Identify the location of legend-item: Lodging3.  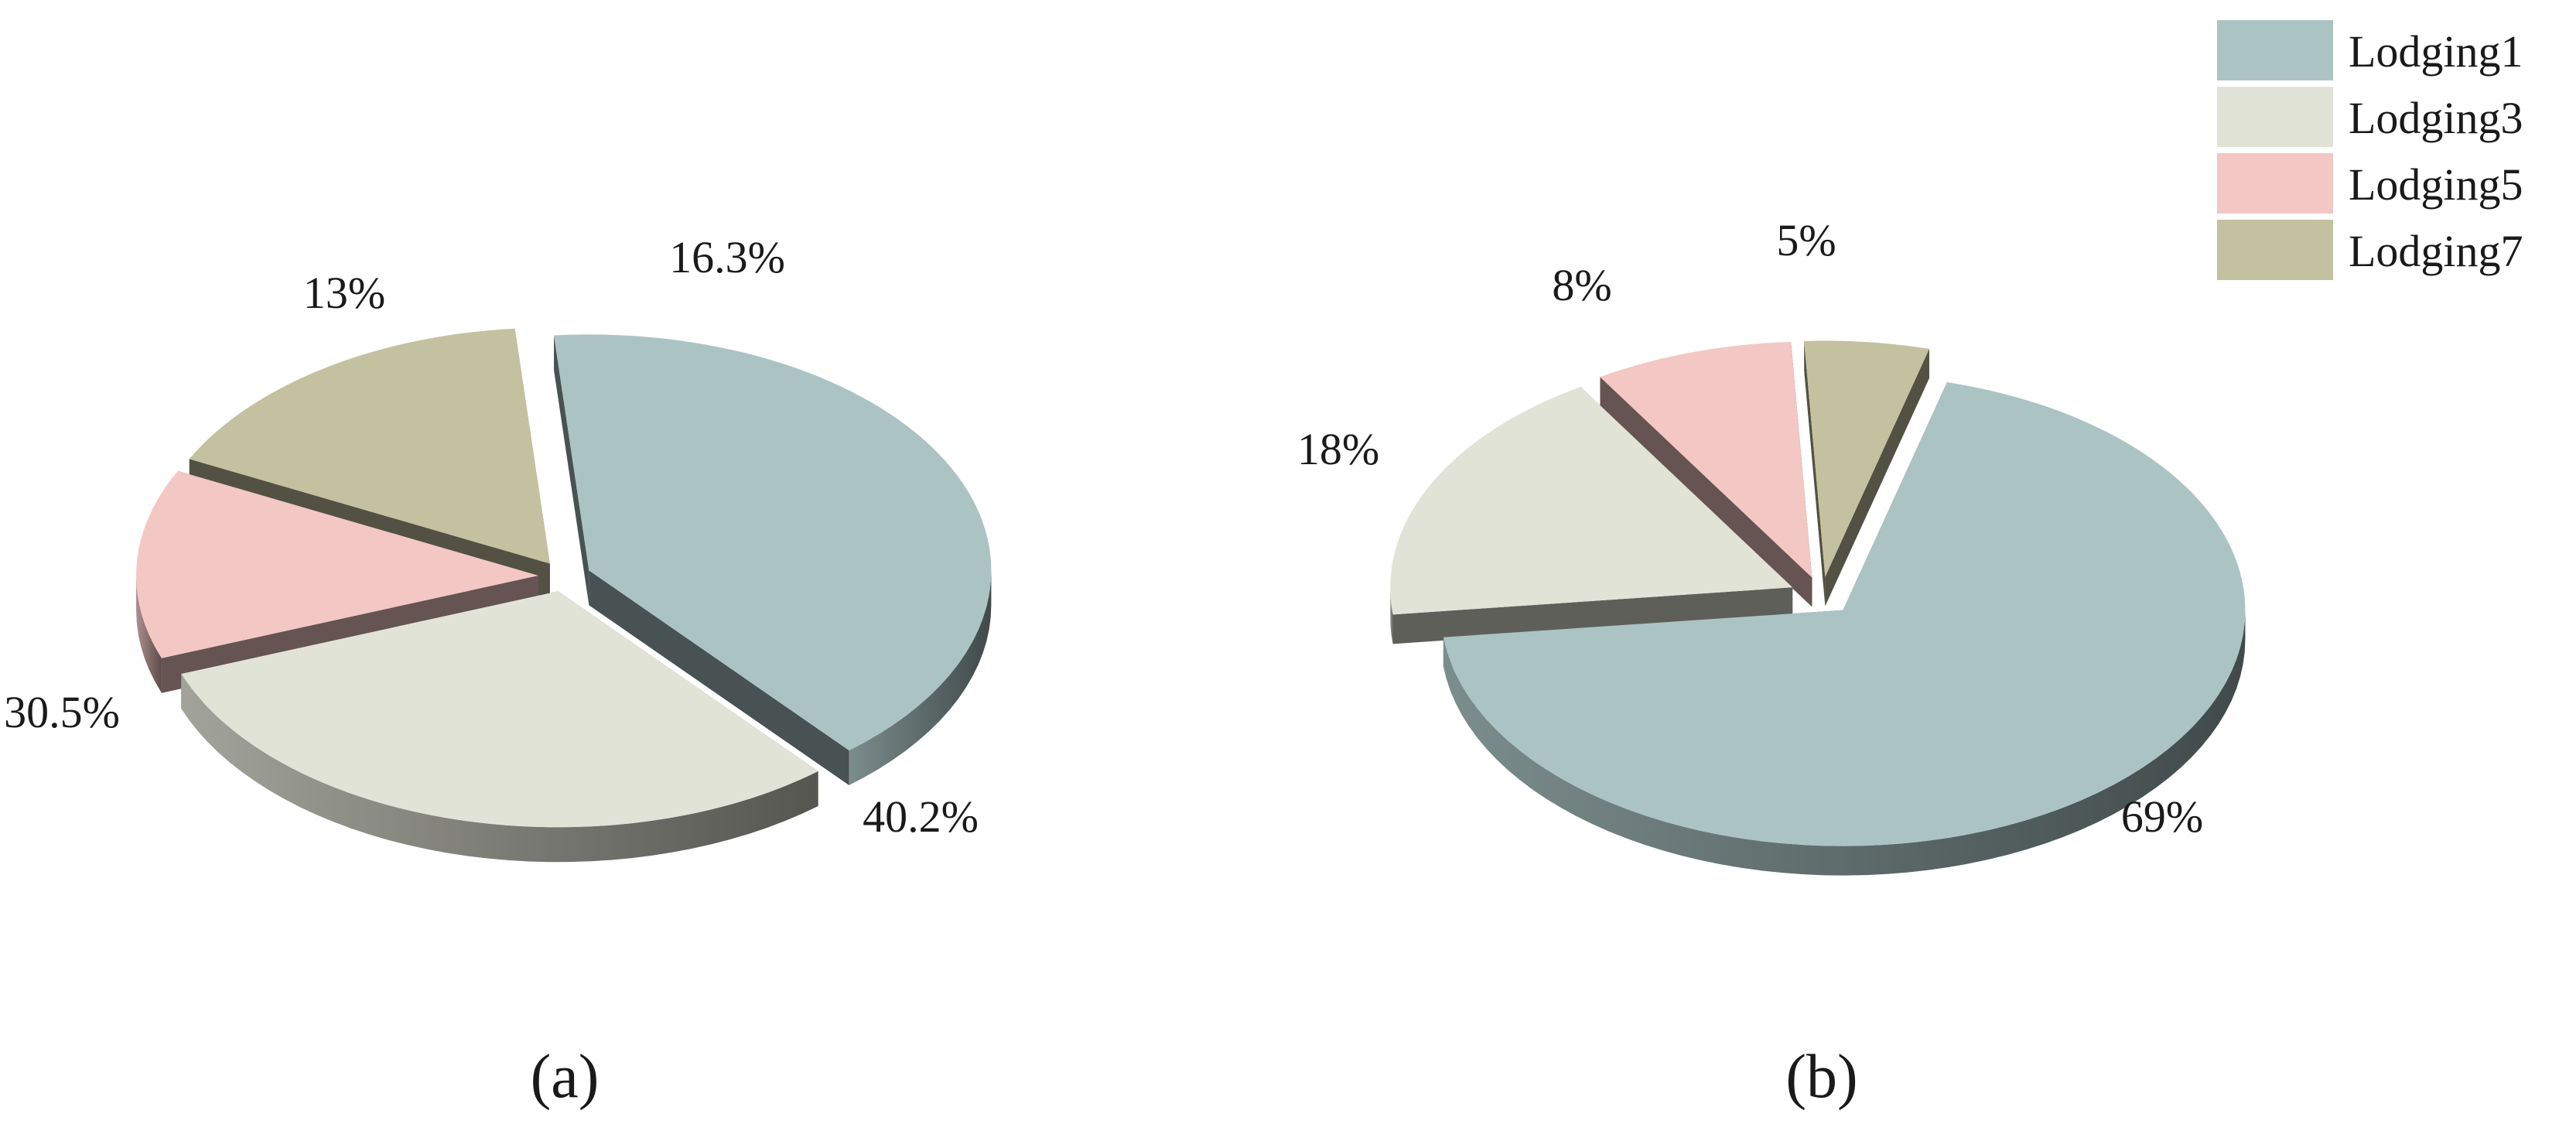
(2370, 117).